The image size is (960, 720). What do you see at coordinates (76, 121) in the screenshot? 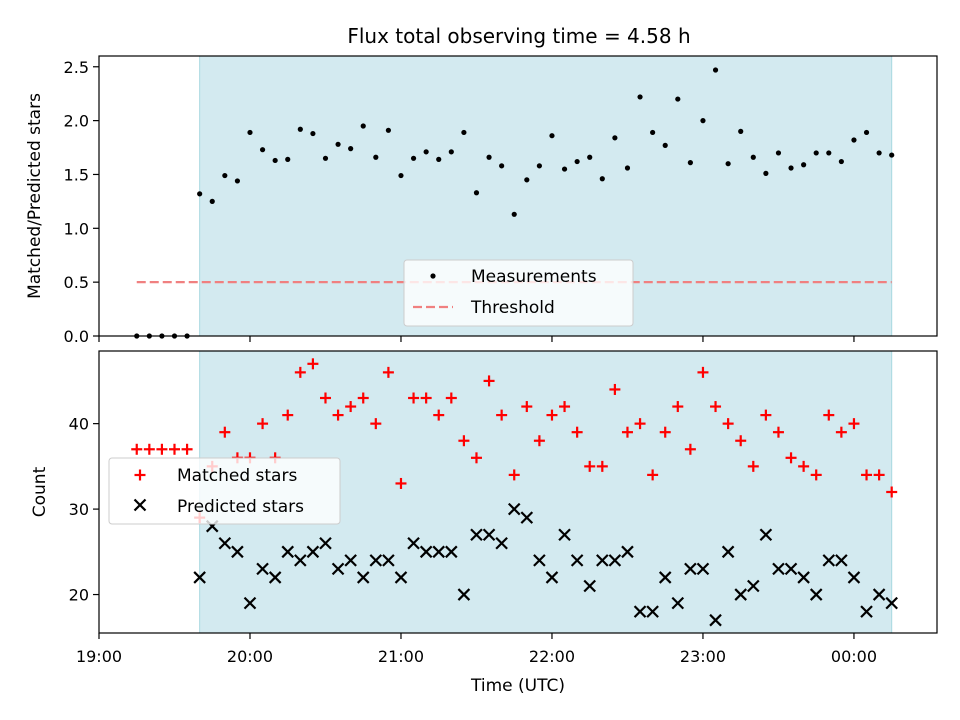
I see `ratio-y-tick-label: 2.0` at bounding box center [76, 121].